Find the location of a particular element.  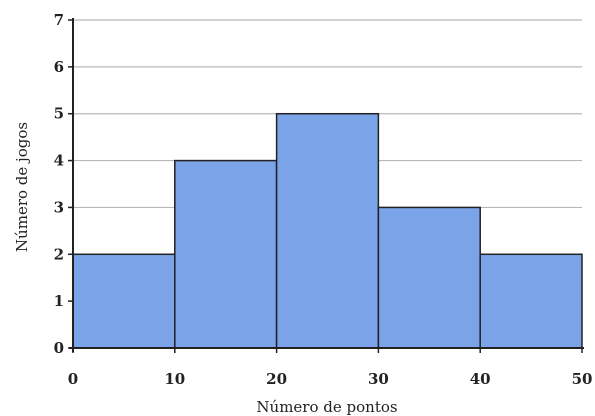

x-tick-label: 30 is located at coordinates (378, 379).